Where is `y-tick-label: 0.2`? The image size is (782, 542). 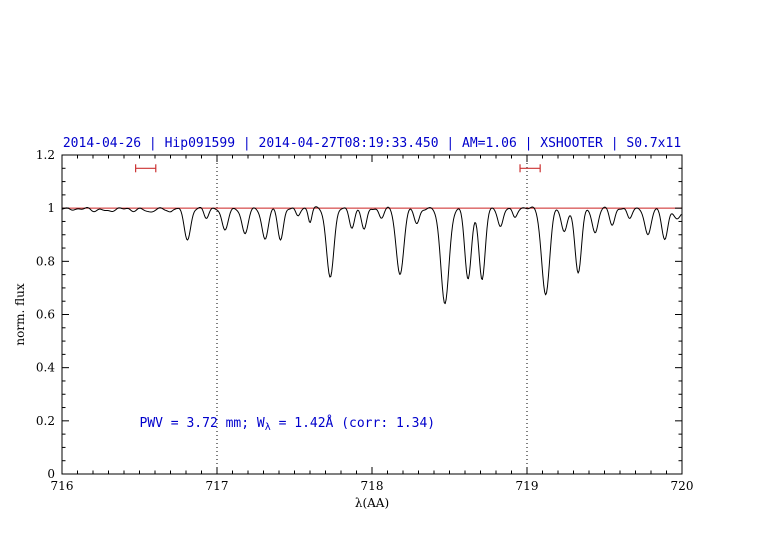 y-tick-label: 0.2 is located at coordinates (45, 421).